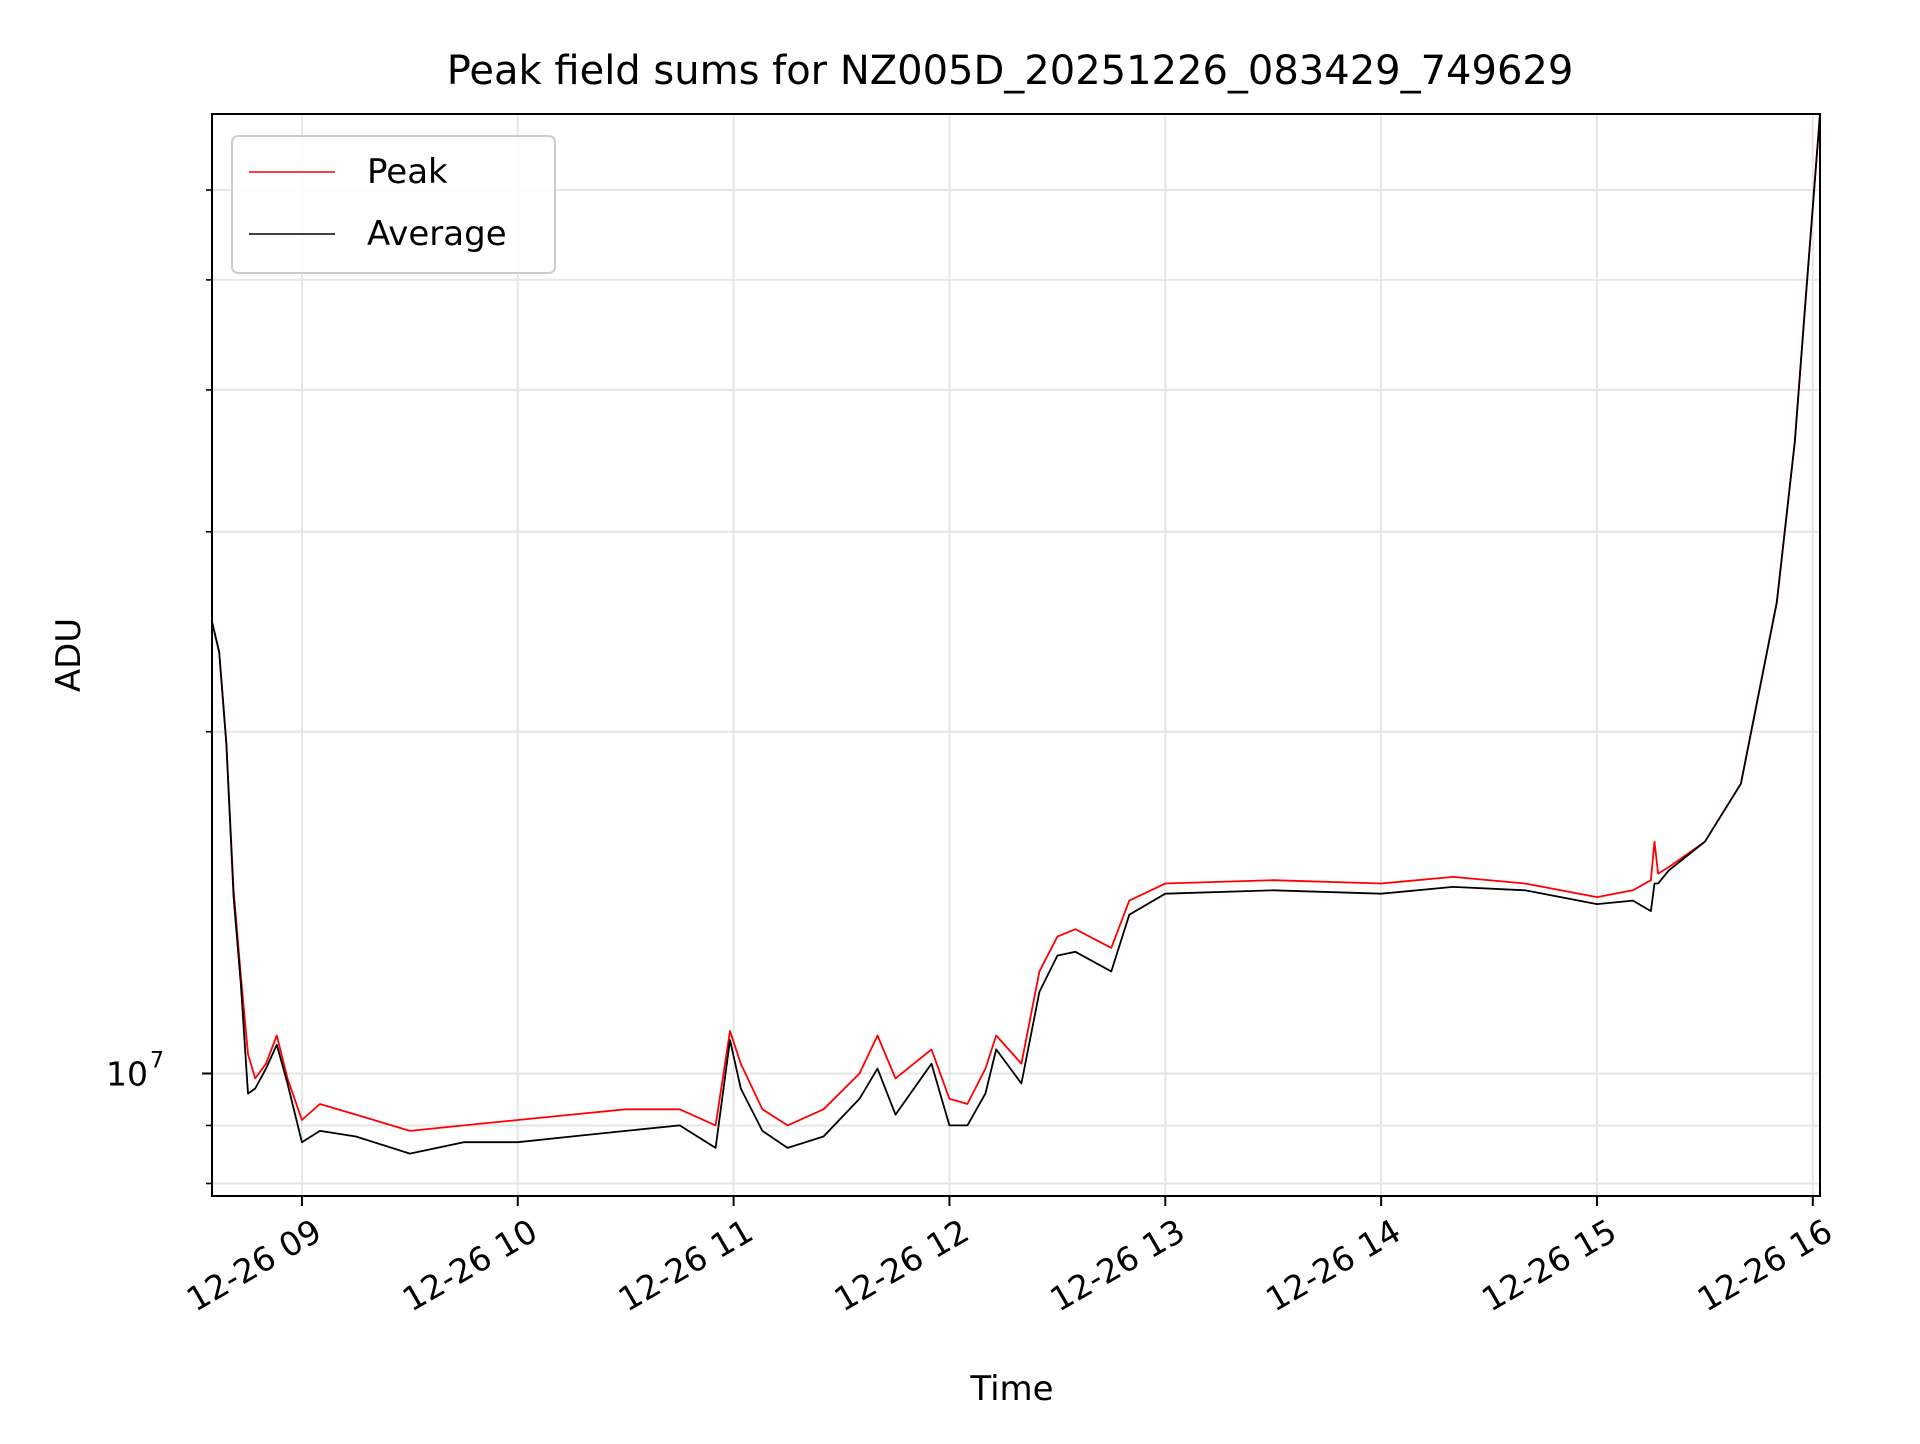 The width and height of the screenshot is (1920, 1444). I want to click on legend-box, so click(393, 204).